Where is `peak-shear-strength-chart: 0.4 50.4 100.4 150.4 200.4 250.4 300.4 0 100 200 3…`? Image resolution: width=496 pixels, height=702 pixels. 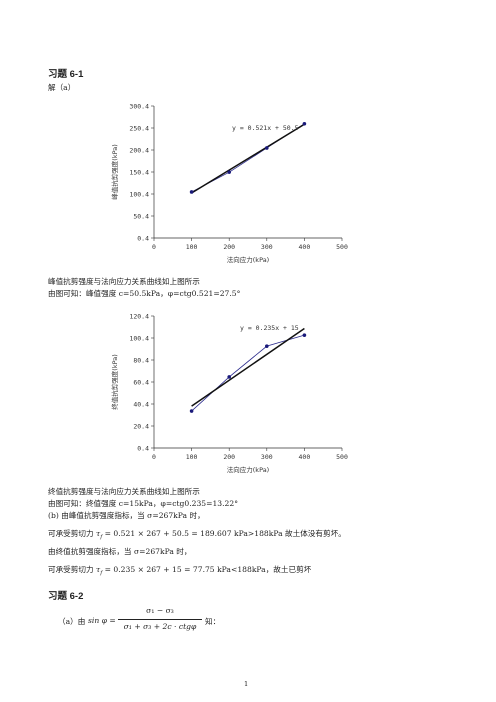 peak-shear-strength-chart: 0.4 50.4 100.4 150.4 200.4 250.4 300.4 0 100 200 3… is located at coordinates (229, 184).